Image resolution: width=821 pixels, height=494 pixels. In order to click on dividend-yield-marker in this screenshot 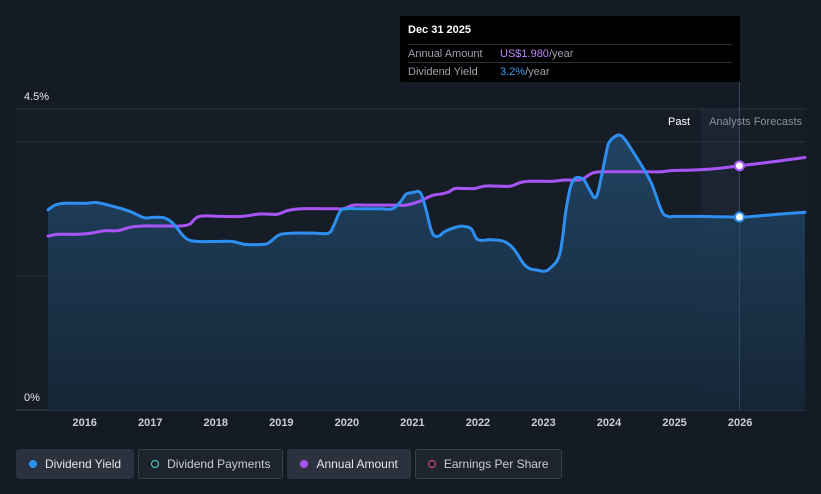, I will do `click(739, 217)`.